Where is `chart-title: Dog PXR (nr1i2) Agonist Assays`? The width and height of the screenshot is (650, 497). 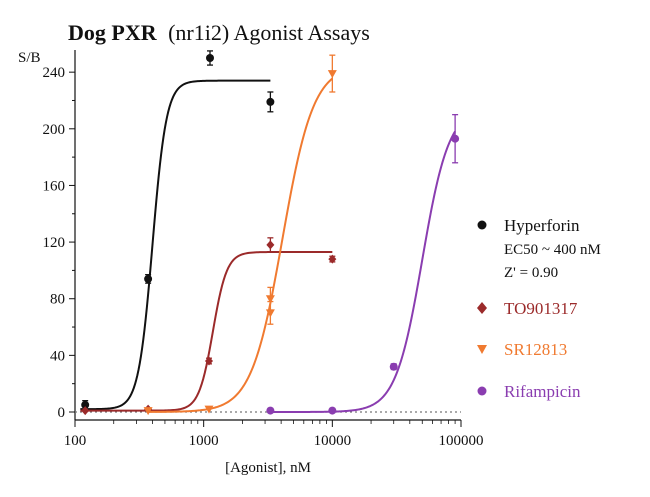 chart-title: Dog PXR (nr1i2) Agonist Assays is located at coordinates (219, 32).